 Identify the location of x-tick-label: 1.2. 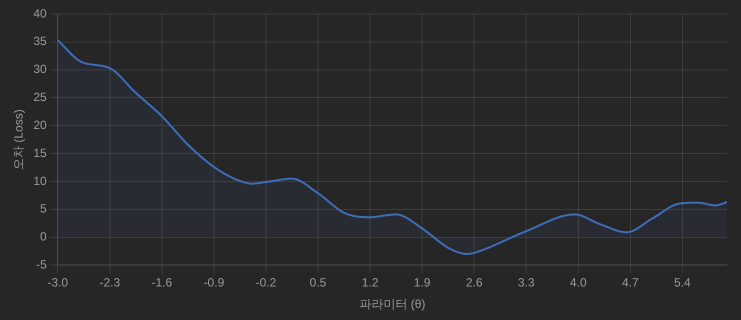
(370, 283).